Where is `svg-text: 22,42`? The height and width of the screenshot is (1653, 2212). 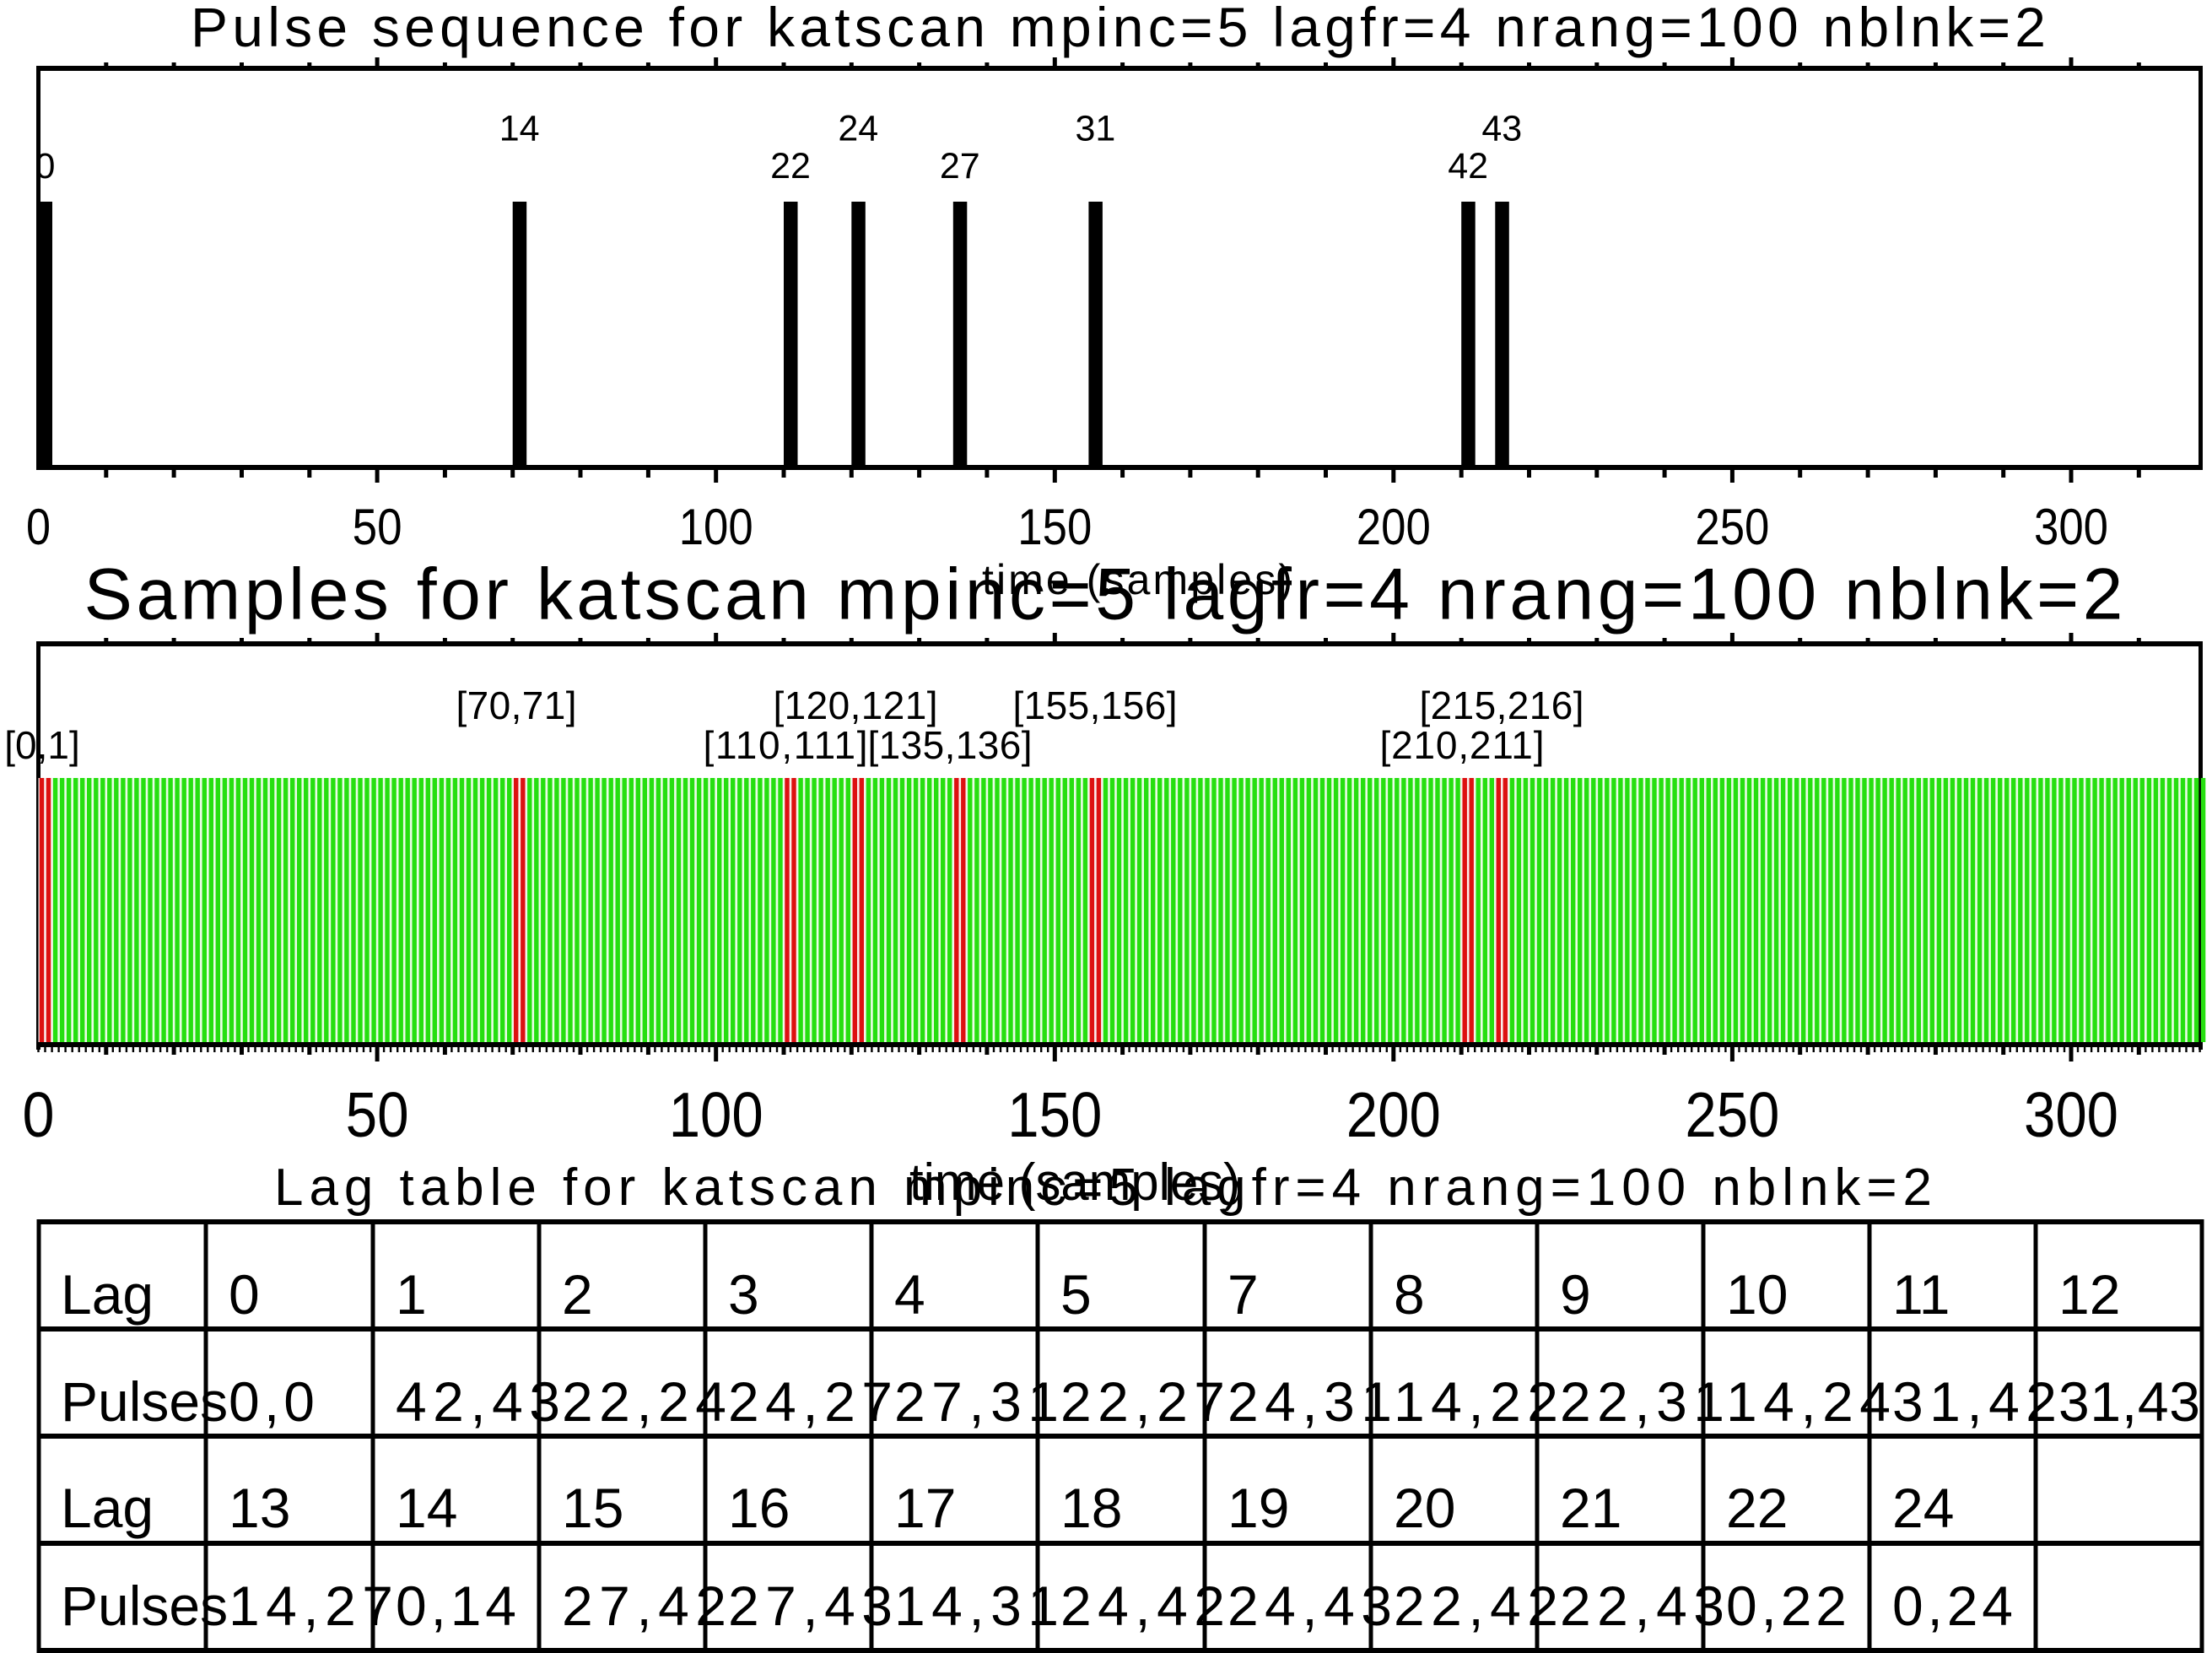
svg-text: 22,42 is located at coordinates (1476, 1606).